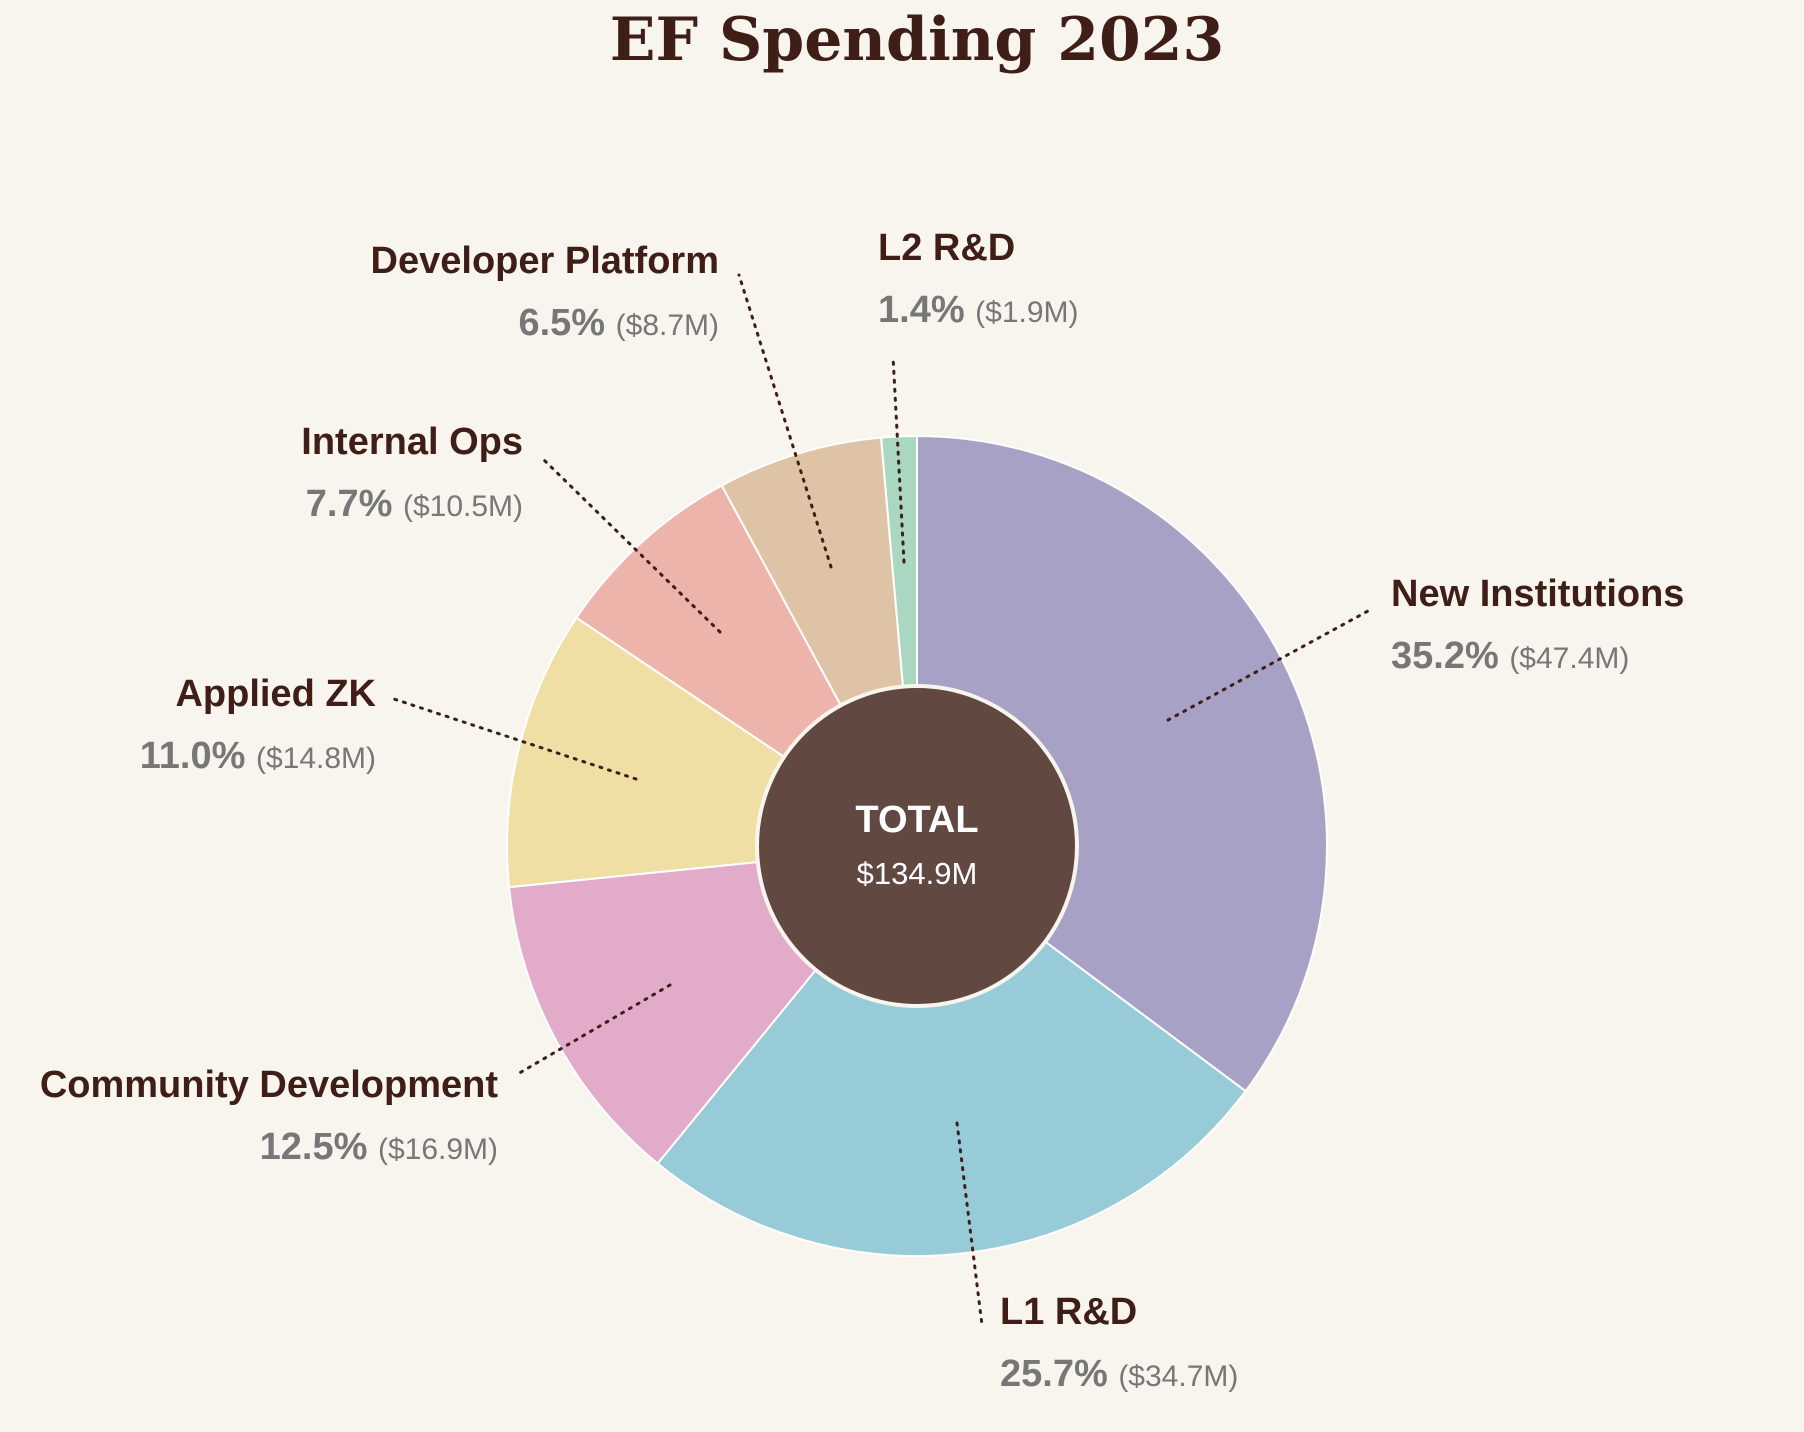  I want to click on center-circle, so click(917, 846).